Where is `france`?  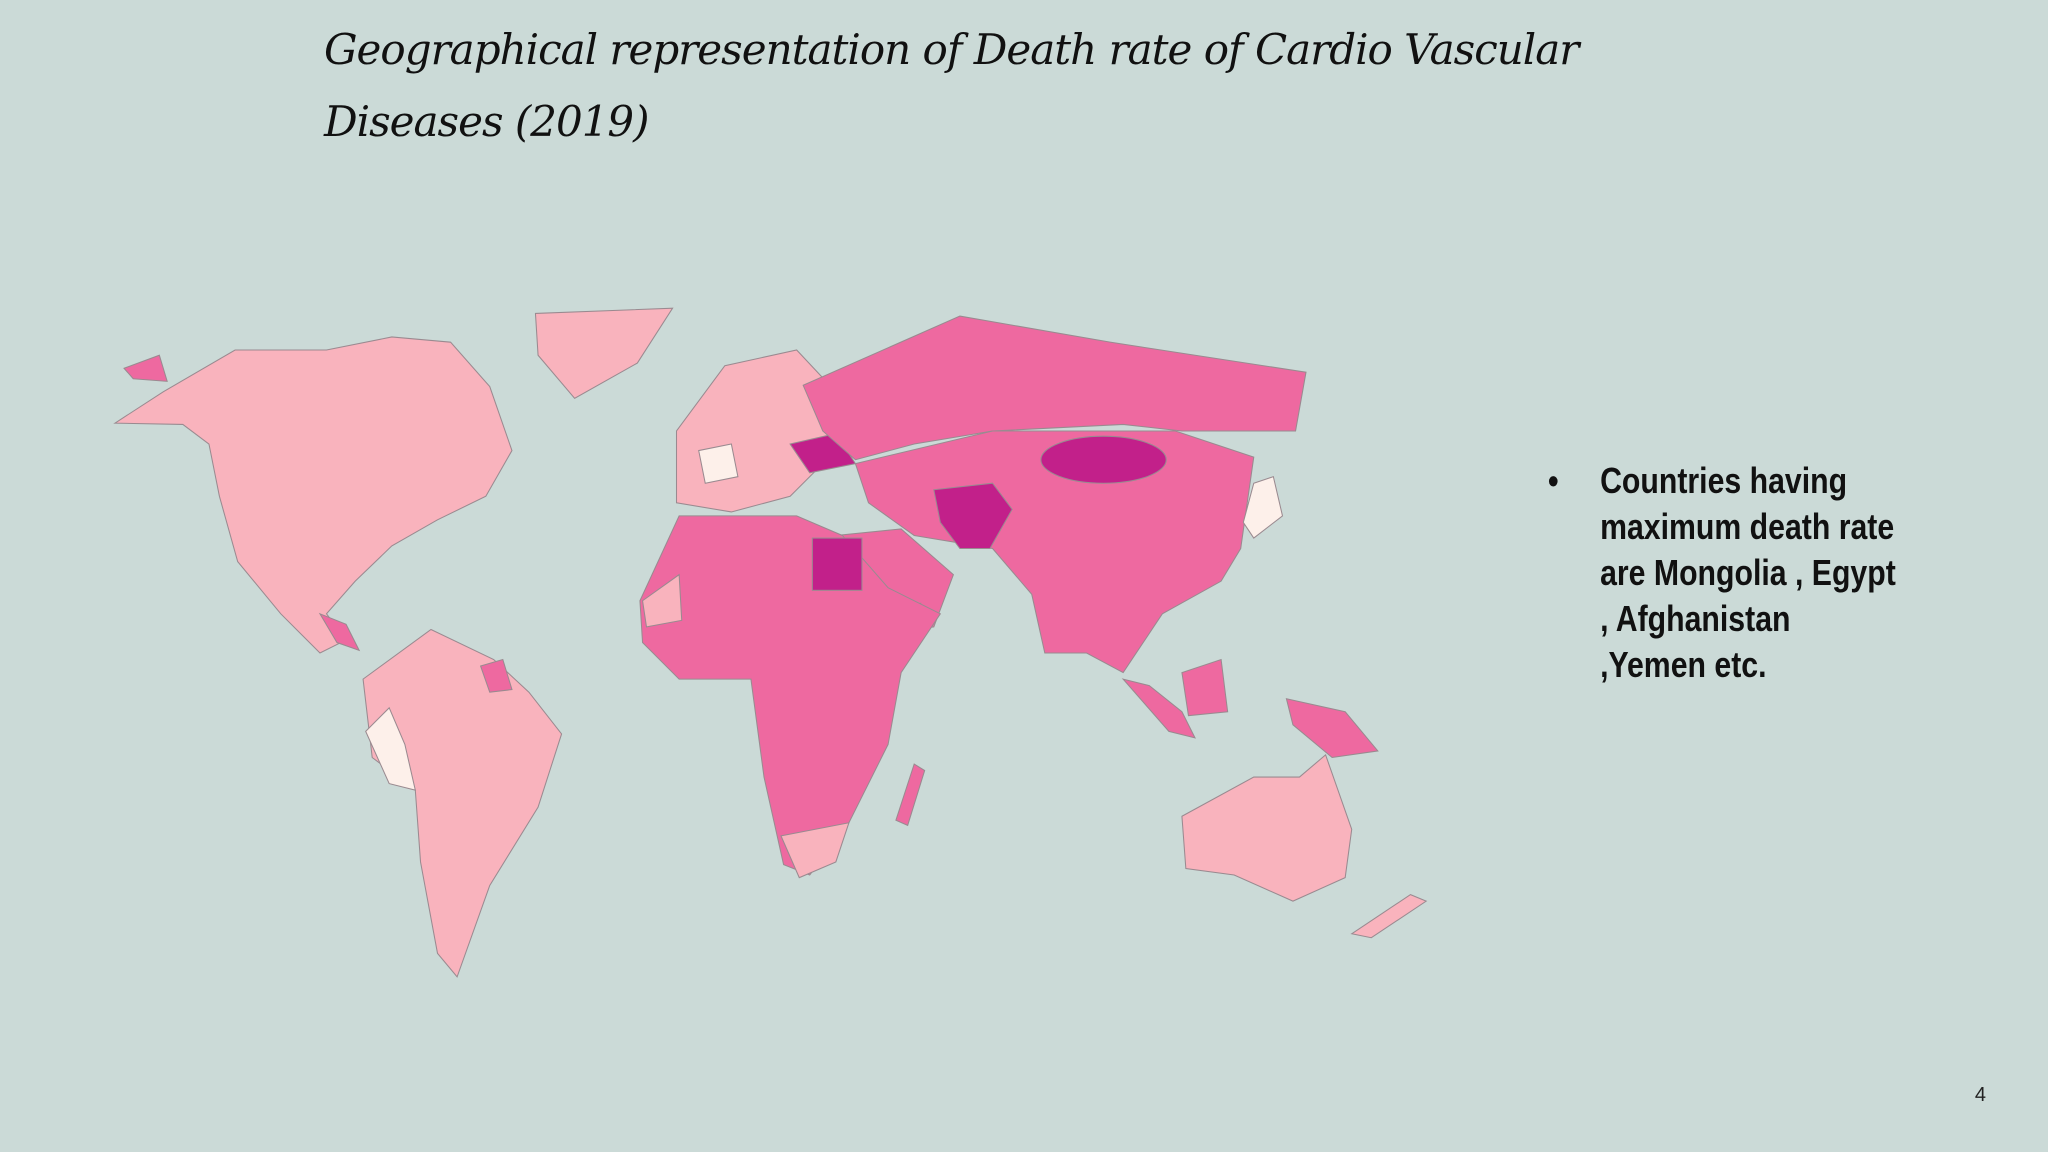
france is located at coordinates (718, 463).